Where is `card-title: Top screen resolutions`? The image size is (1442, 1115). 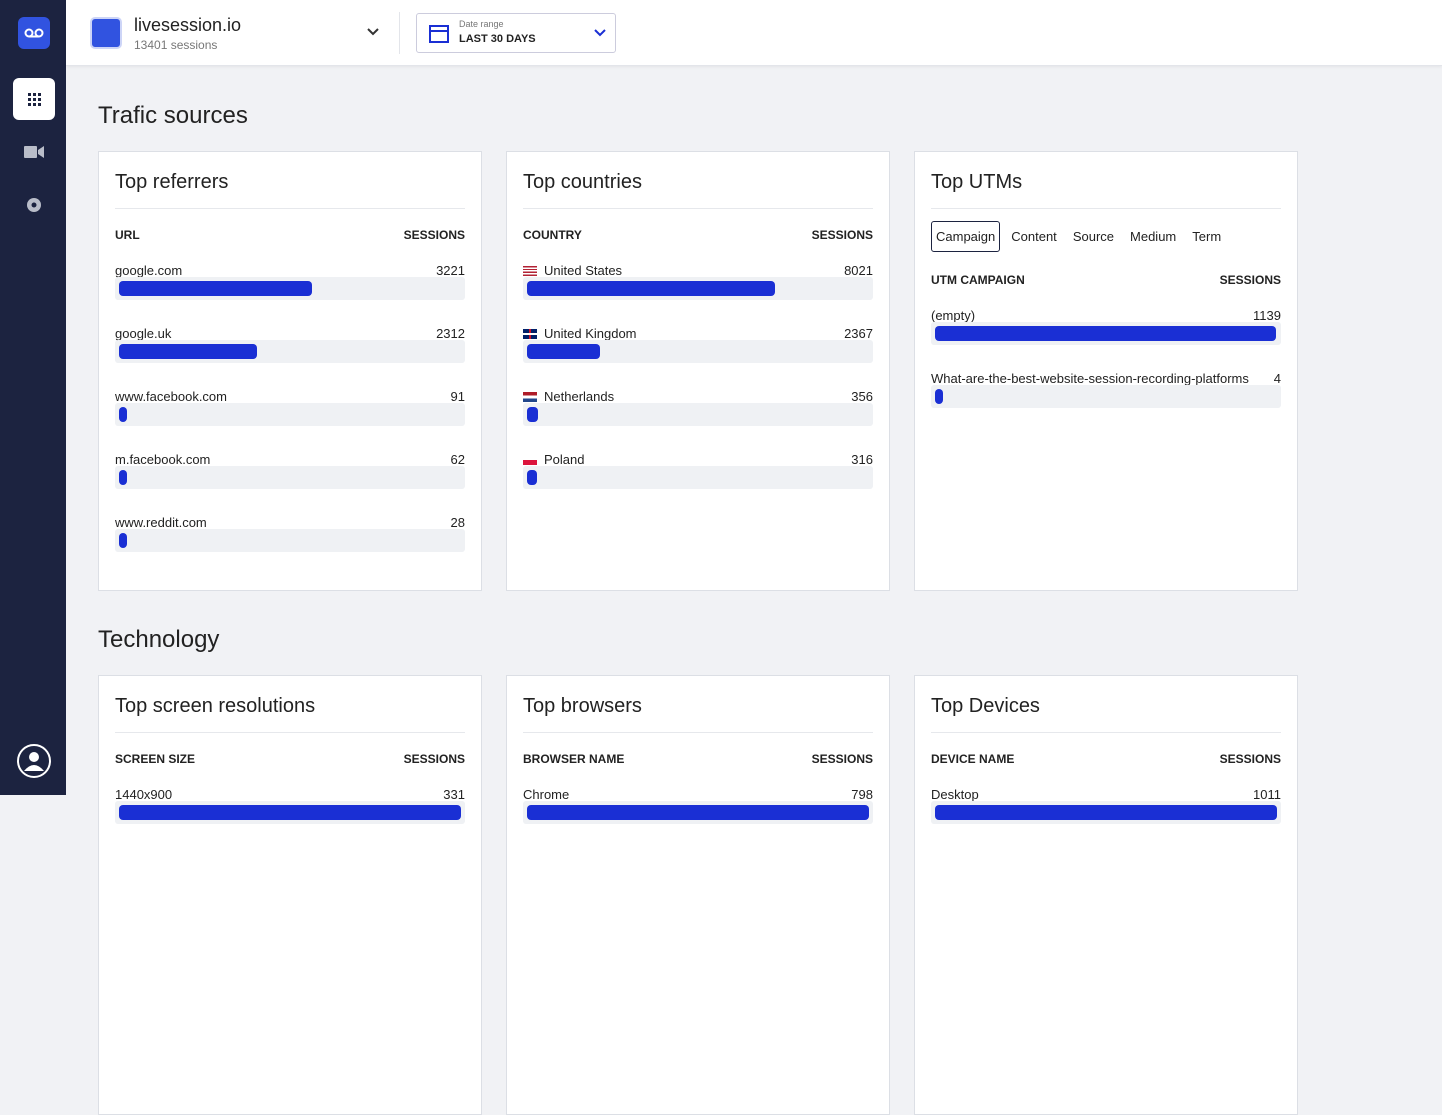 card-title: Top screen resolutions is located at coordinates (215, 706).